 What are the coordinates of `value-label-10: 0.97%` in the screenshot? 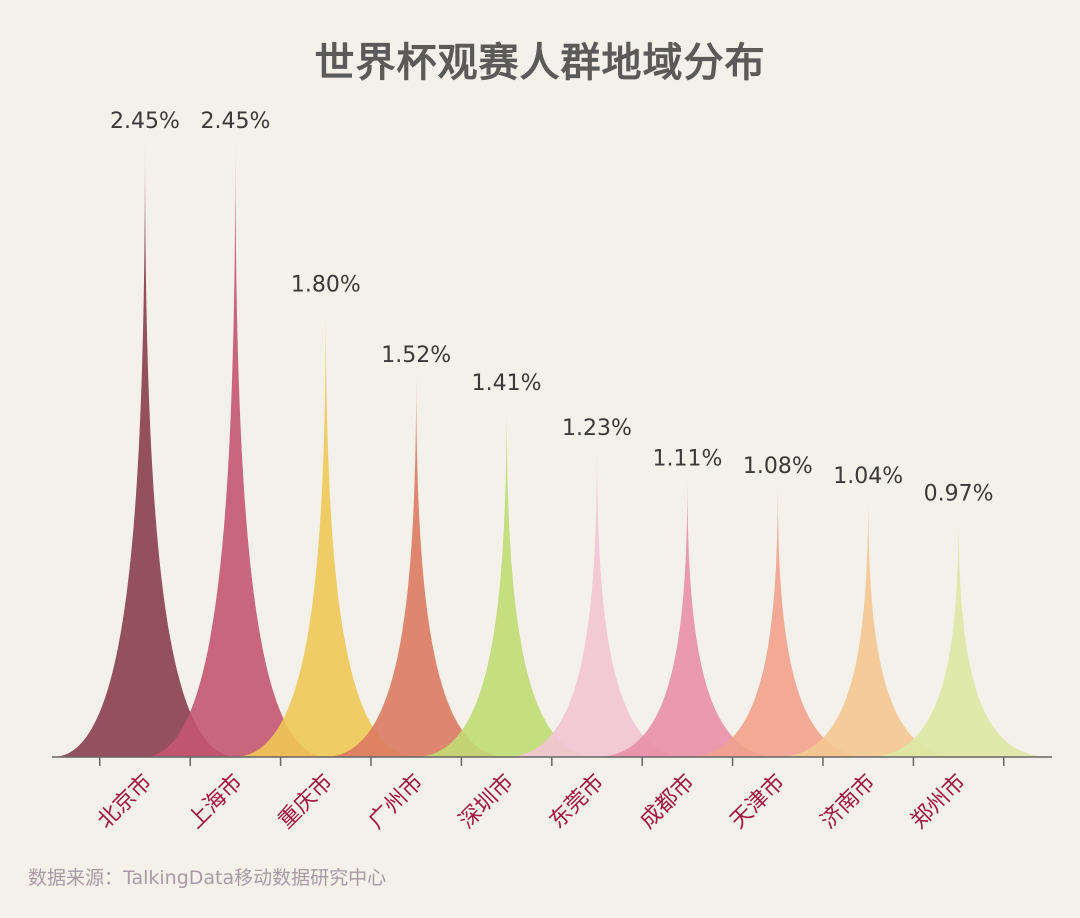 It's located at (959, 494).